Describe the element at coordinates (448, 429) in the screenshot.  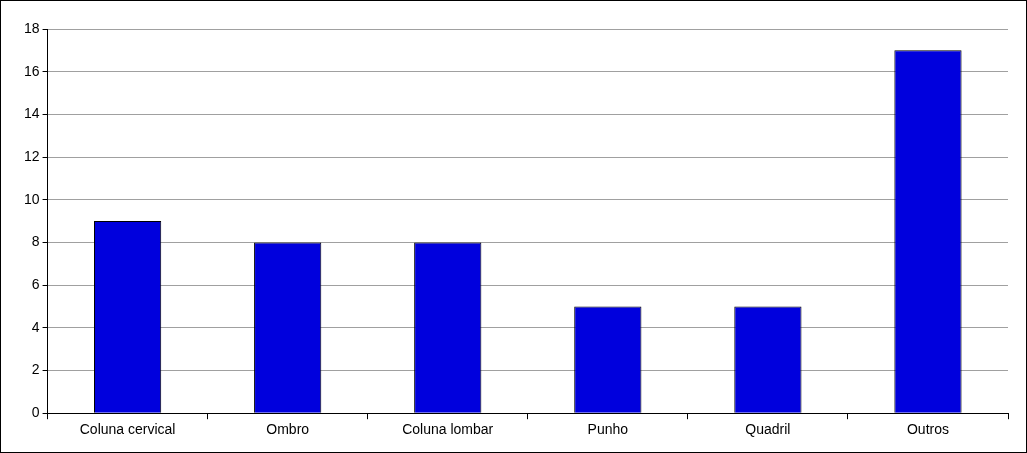
I see `x-tick-label: Coluna lombar` at that location.